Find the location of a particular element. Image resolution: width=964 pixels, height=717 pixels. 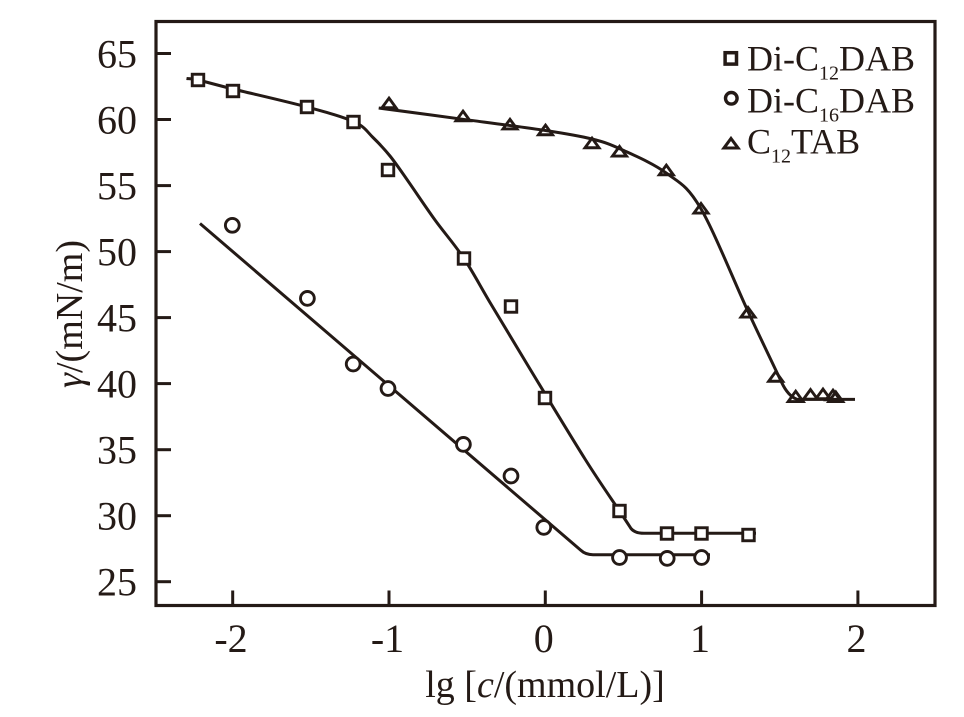

svg-text: 60 is located at coordinates (117, 120).